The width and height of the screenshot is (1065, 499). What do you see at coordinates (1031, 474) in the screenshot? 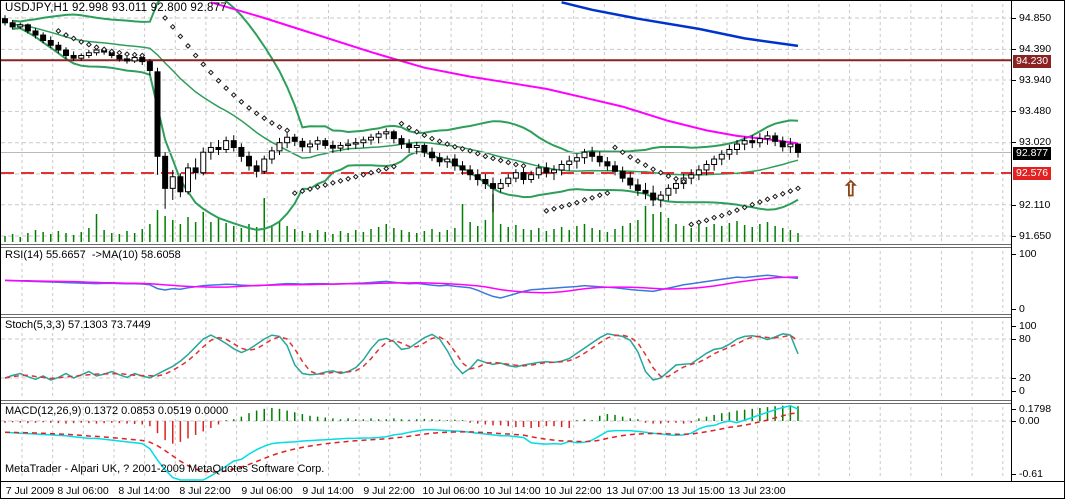
I see `axis-label: -0.61` at bounding box center [1031, 474].